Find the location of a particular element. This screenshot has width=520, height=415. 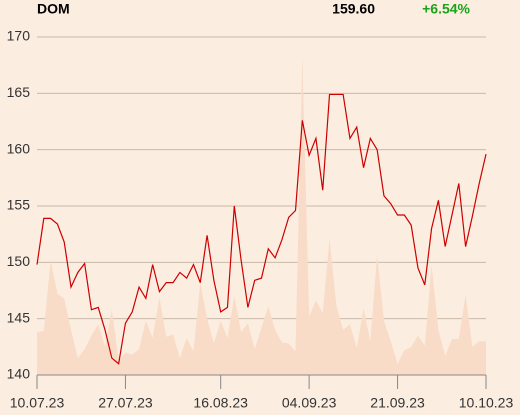

last-price: 159.60 is located at coordinates (353, 9).